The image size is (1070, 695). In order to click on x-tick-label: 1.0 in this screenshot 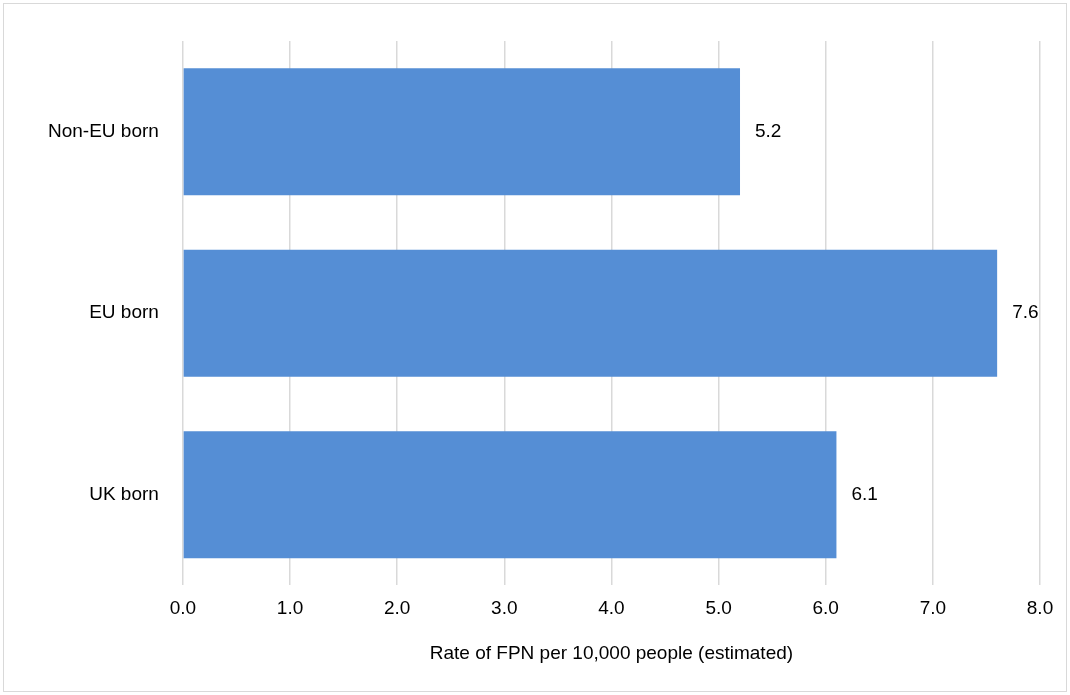, I will do `click(290, 608)`.